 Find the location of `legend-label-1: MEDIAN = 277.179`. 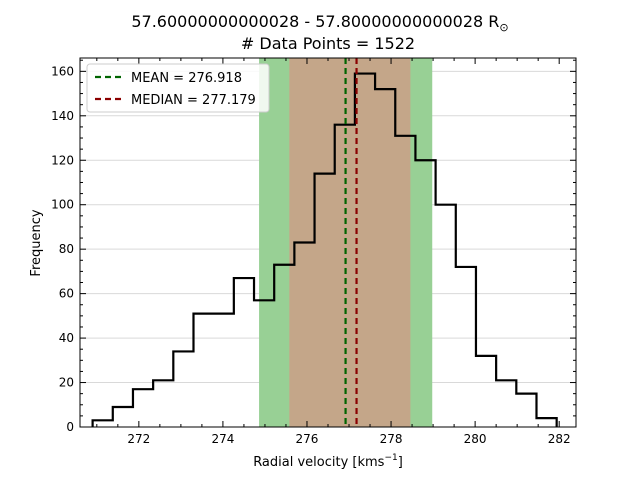

legend-label-1: MEDIAN = 277.179 is located at coordinates (193, 100).